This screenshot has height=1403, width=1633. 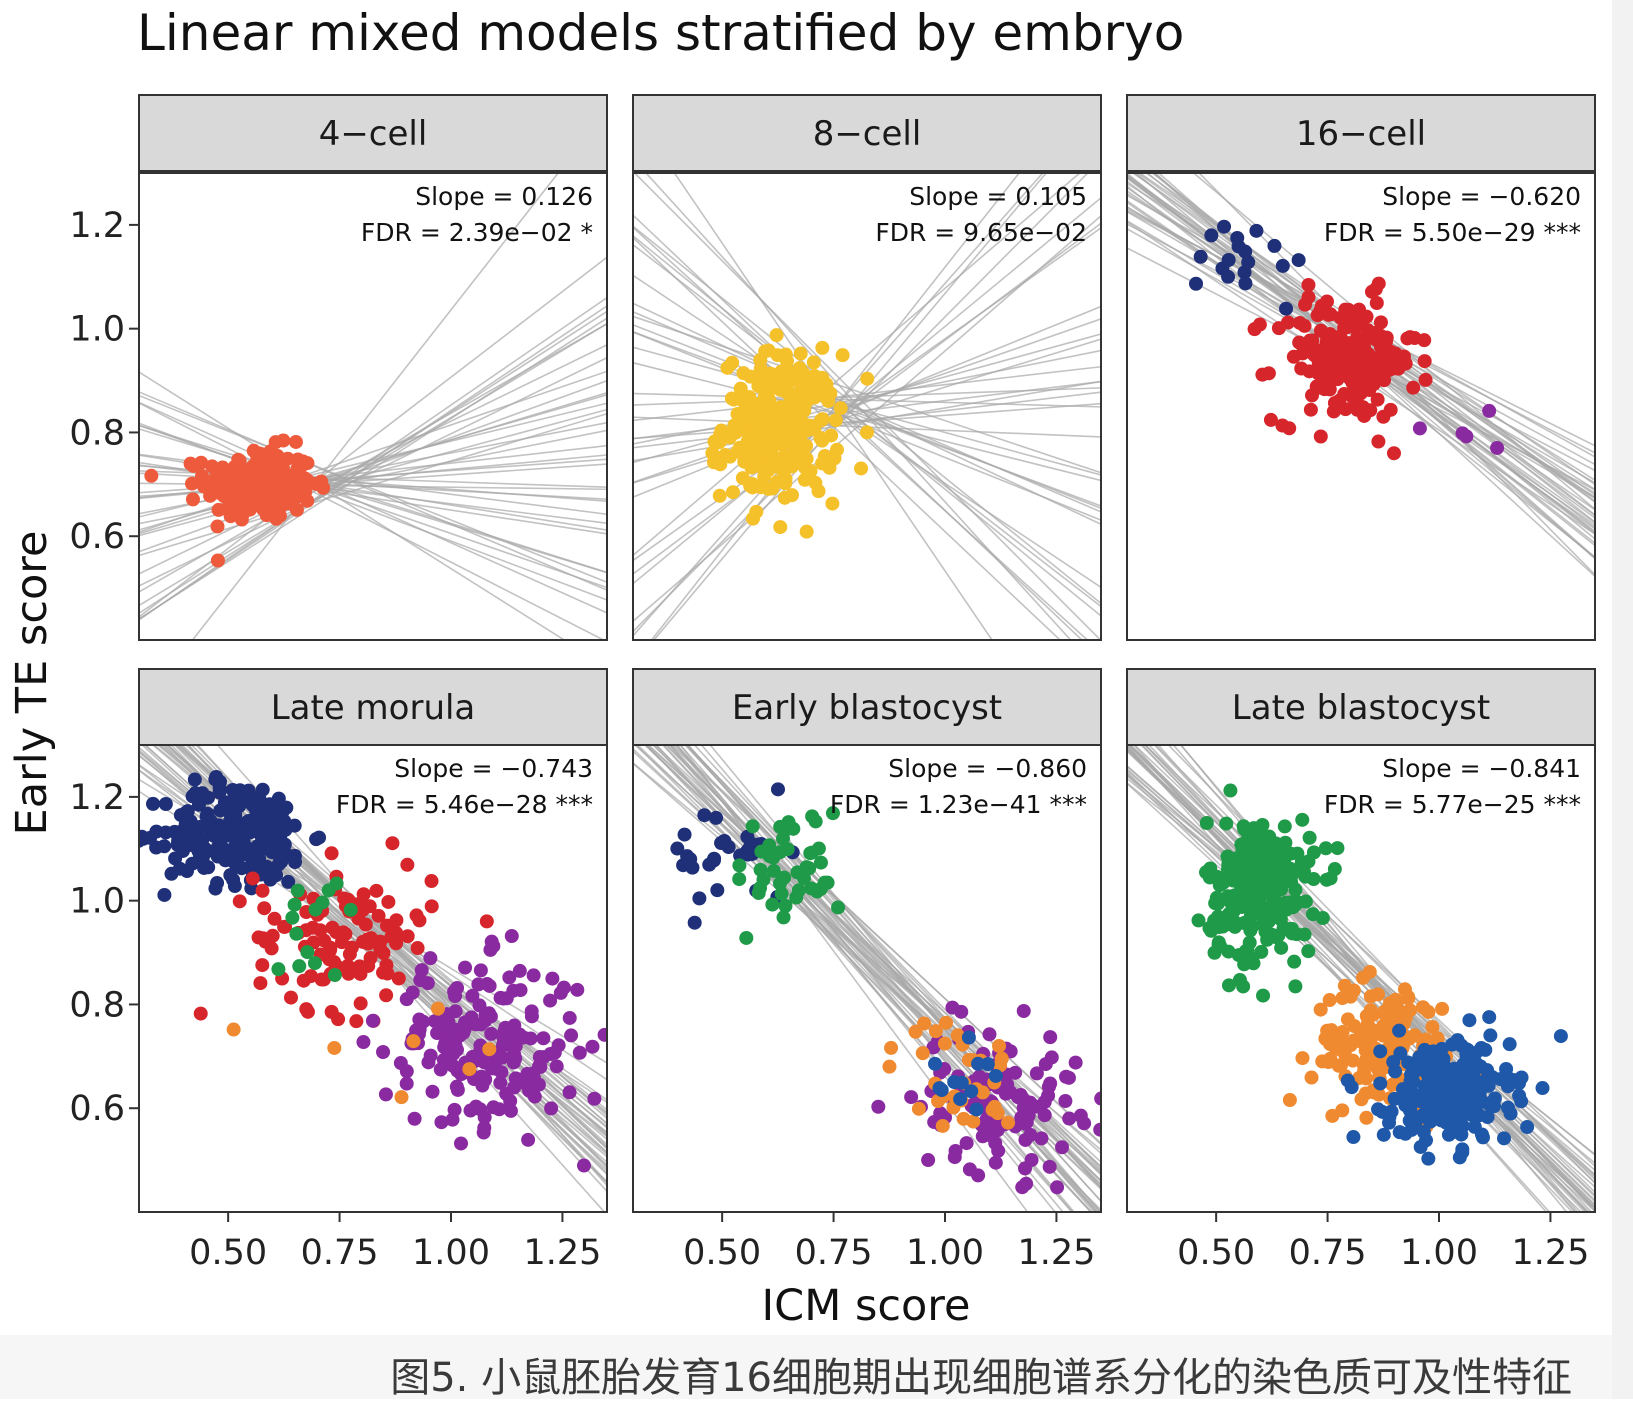 I want to click on slope-annotation: Slope = −0.841, so click(x=1481, y=768).